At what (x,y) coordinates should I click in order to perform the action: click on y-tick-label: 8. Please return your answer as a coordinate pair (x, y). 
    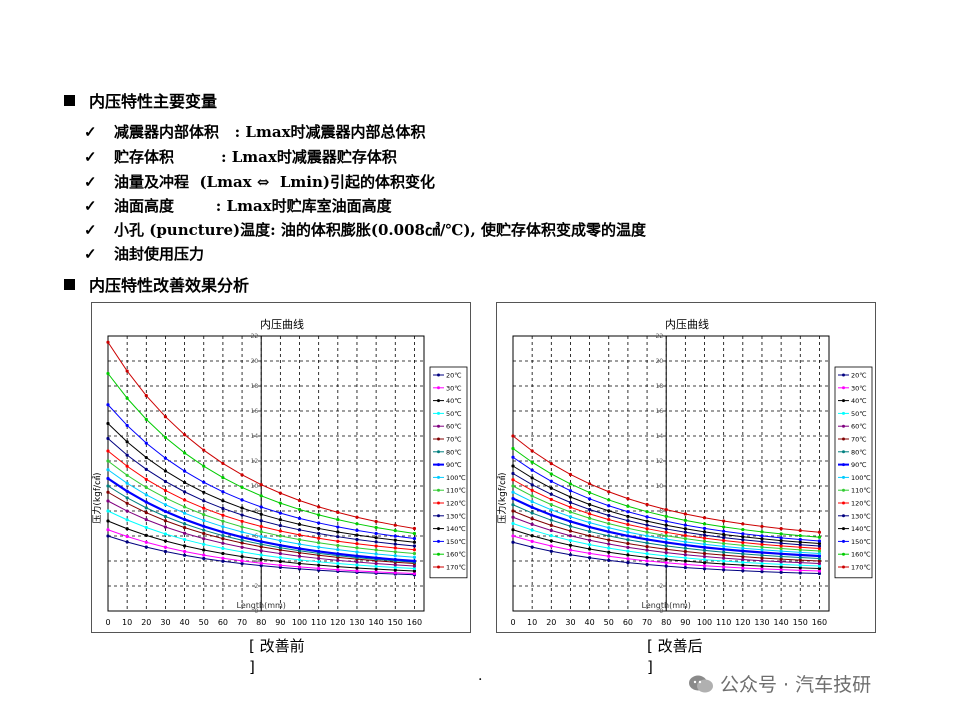
    Looking at the image, I should click on (256, 511).